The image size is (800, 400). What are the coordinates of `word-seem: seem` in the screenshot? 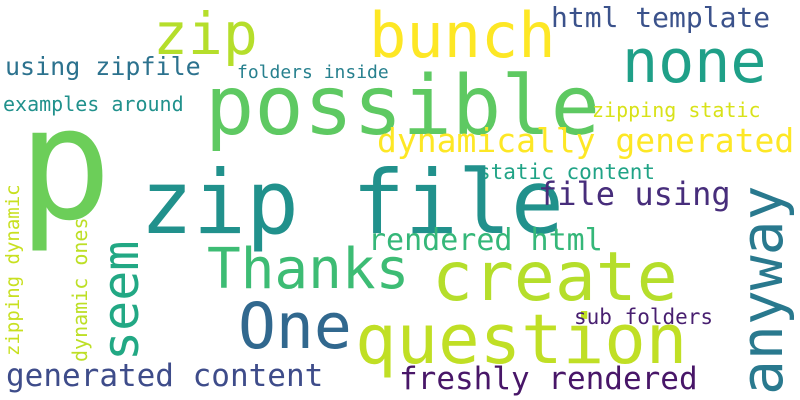 It's located at (121, 300).